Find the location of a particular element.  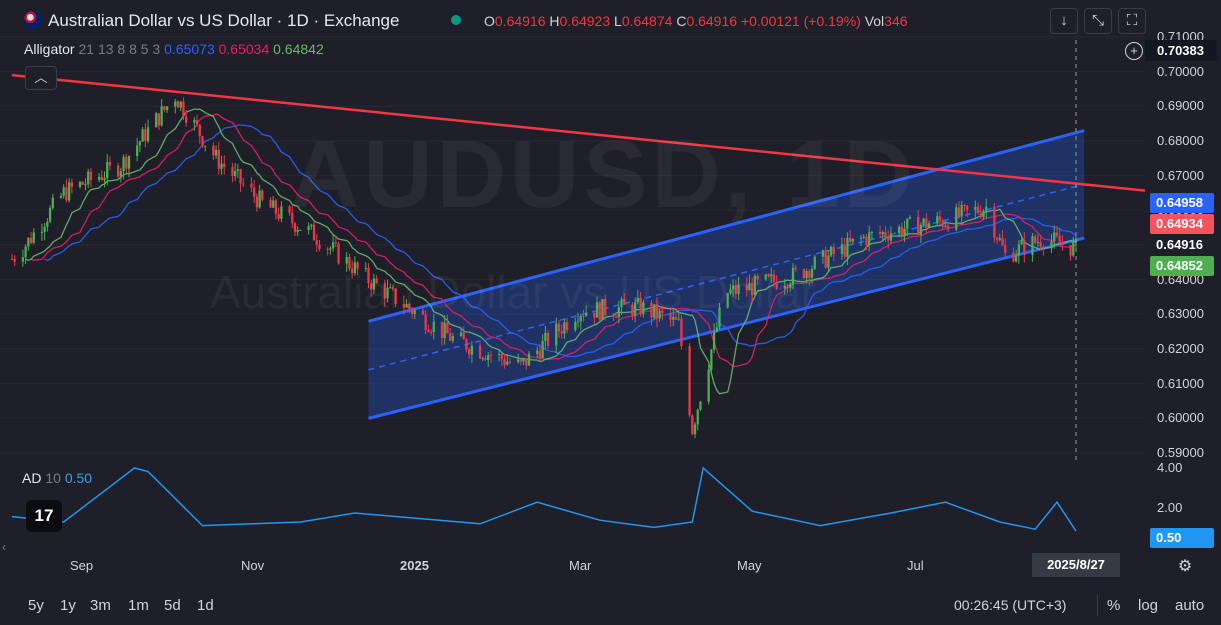

fullscreen-icon: ⛶ is located at coordinates (1132, 21).